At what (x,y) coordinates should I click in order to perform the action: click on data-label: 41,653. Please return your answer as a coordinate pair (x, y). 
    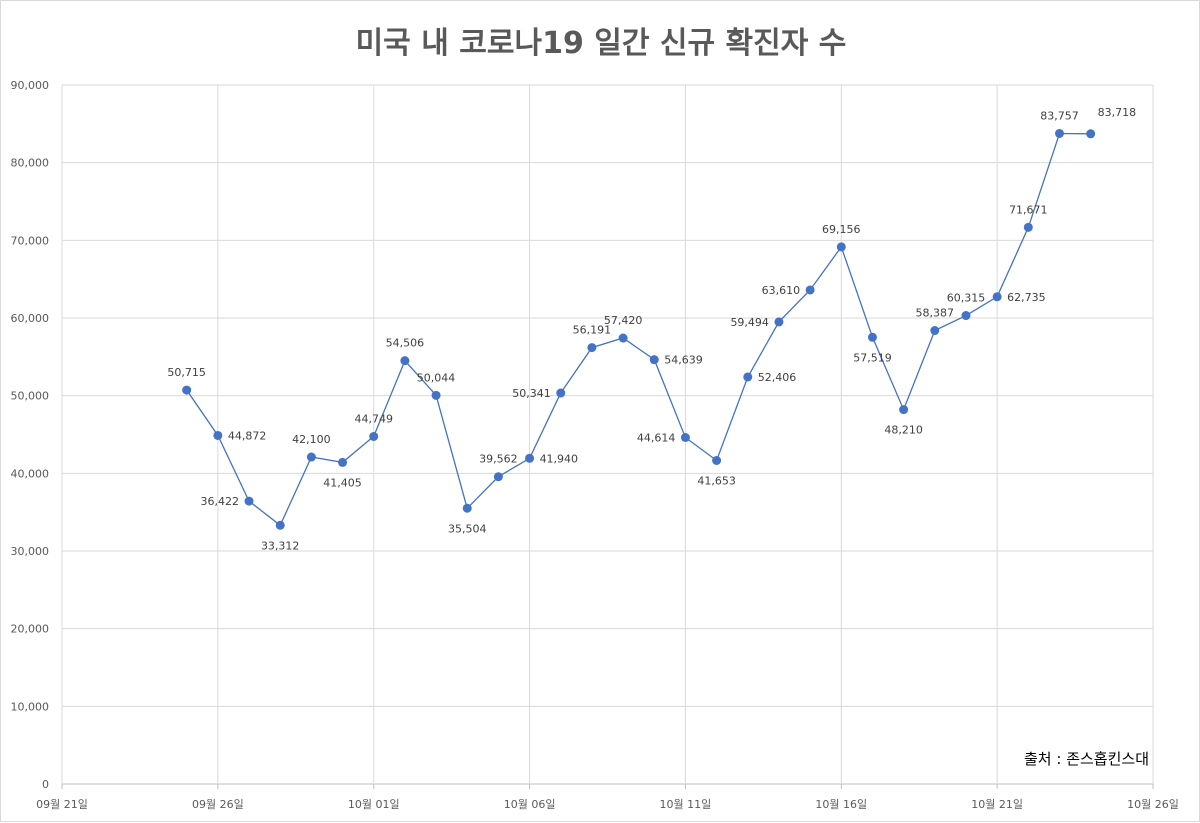
    Looking at the image, I should click on (716, 480).